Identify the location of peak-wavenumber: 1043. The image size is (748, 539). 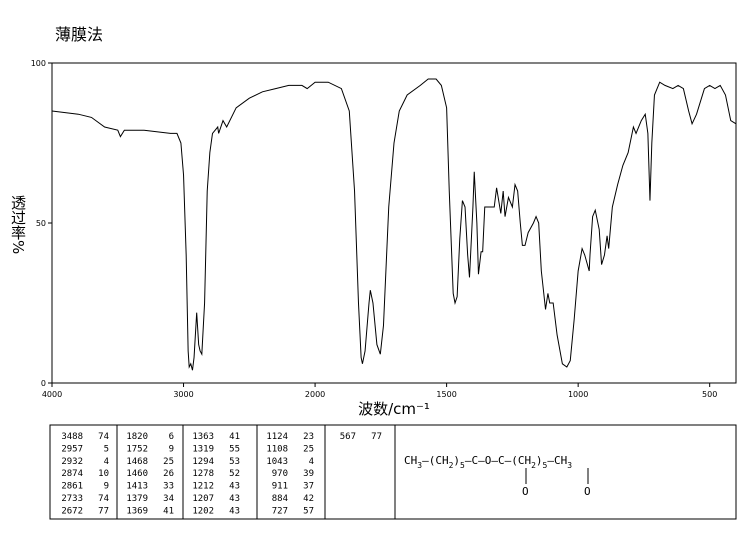
(277, 462).